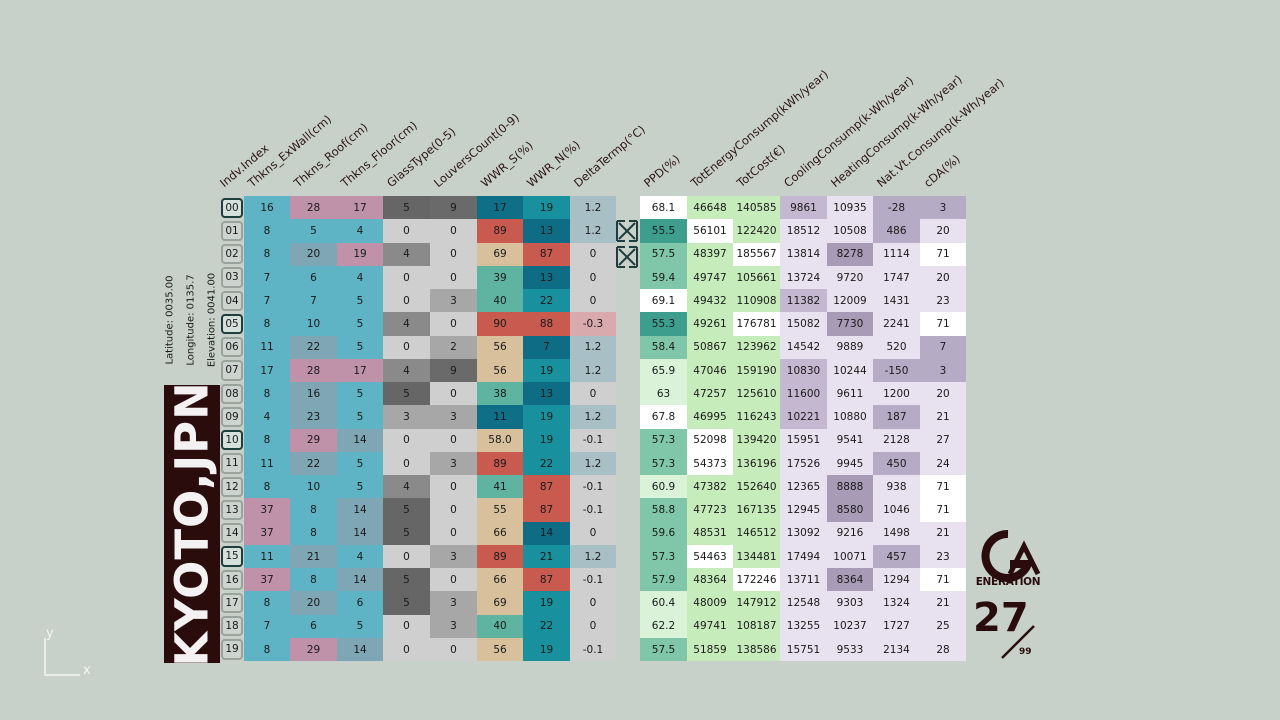 The width and height of the screenshot is (1280, 720). What do you see at coordinates (710, 301) in the screenshot?
I see `cell-totenergyconsump: 49432` at bounding box center [710, 301].